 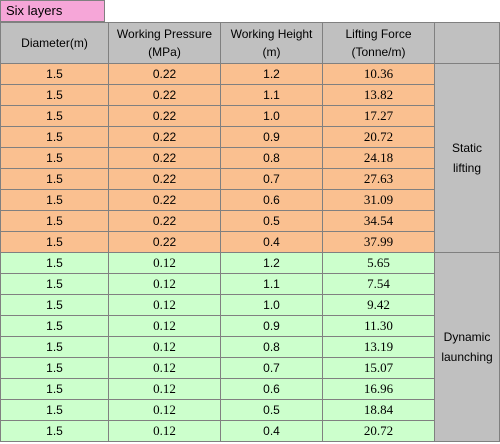 What do you see at coordinates (271, 43) in the screenshot?
I see `header-working-height: Working Height (m)` at bounding box center [271, 43].